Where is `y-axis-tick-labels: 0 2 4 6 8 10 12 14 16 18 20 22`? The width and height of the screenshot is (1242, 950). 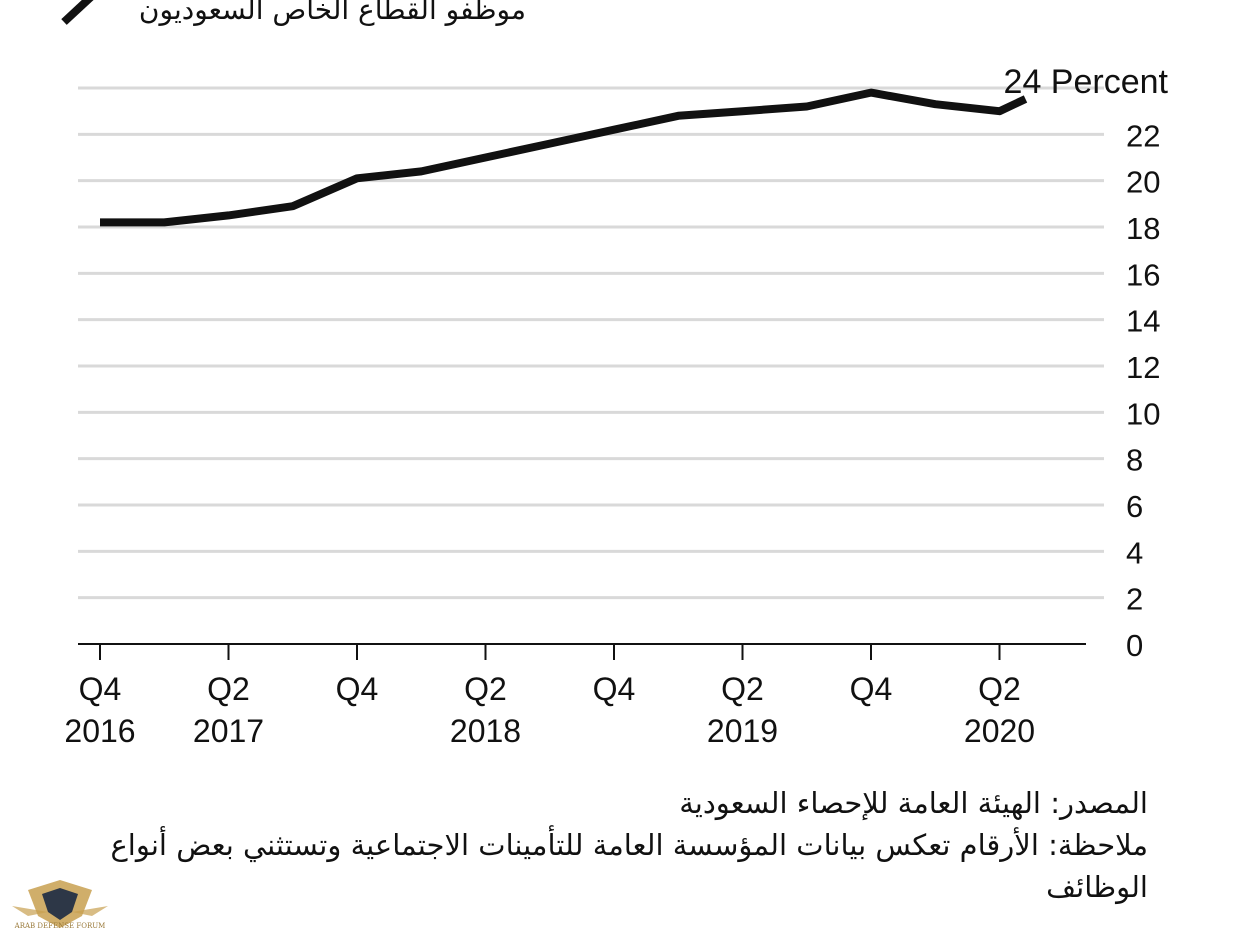
y-axis-tick-labels: 0 2 4 6 8 10 12 14 16 18 20 22 is located at coordinates (1143, 390).